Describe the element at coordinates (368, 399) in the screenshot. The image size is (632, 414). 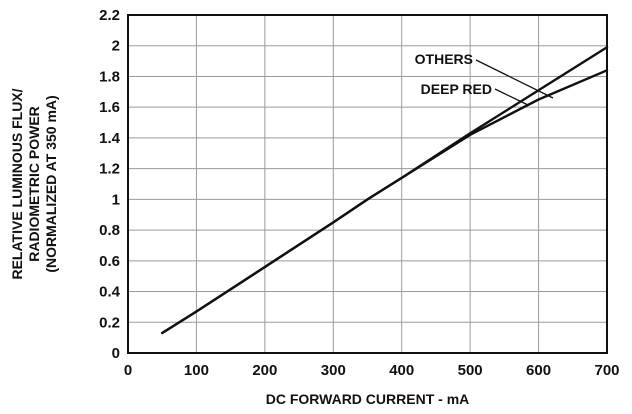
I see `x-axis-title: DC FORWARD CURRENT - mA` at that location.